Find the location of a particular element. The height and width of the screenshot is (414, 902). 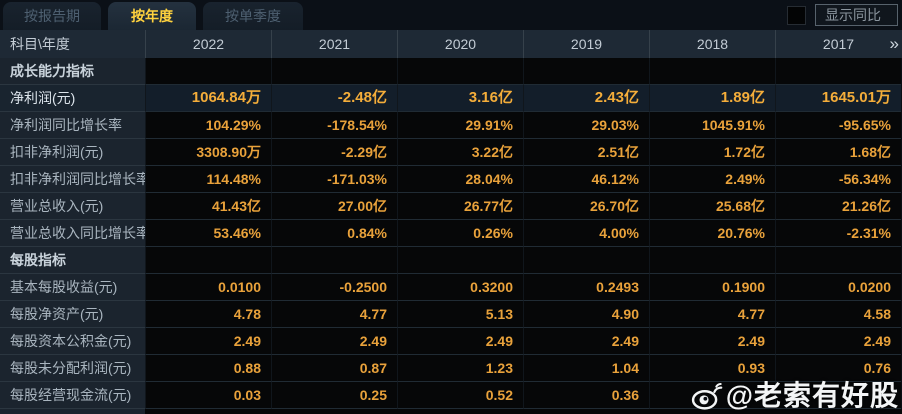

table-cell: 0.26% is located at coordinates (460, 233).